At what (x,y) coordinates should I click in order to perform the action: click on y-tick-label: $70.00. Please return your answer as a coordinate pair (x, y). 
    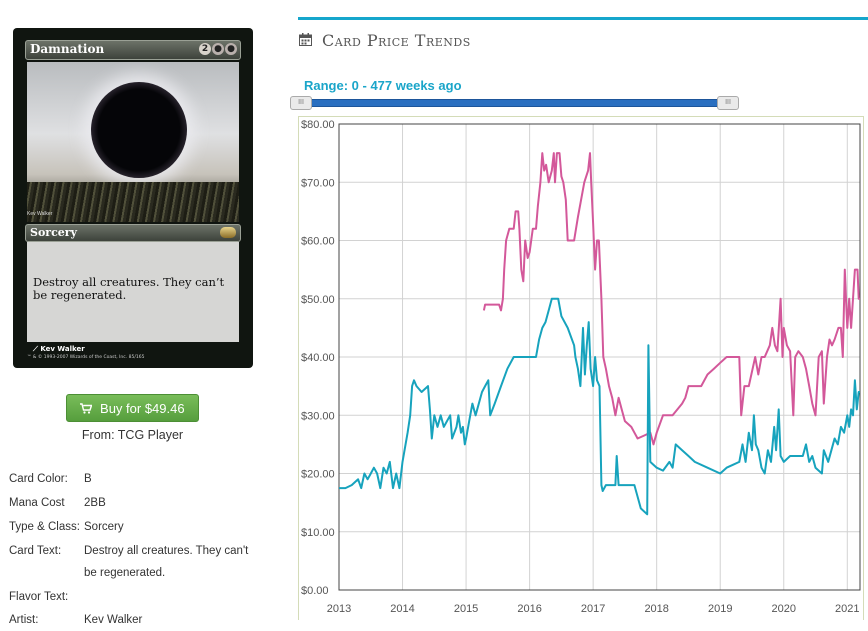
    Looking at the image, I should click on (318, 183).